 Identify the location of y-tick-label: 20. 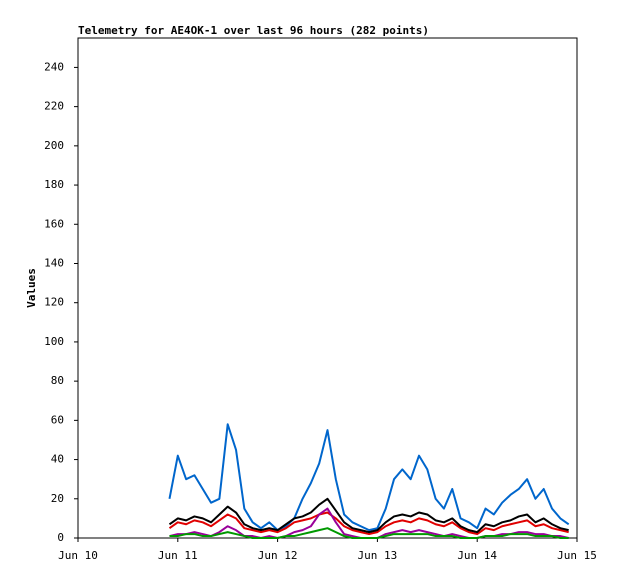
(57, 498).